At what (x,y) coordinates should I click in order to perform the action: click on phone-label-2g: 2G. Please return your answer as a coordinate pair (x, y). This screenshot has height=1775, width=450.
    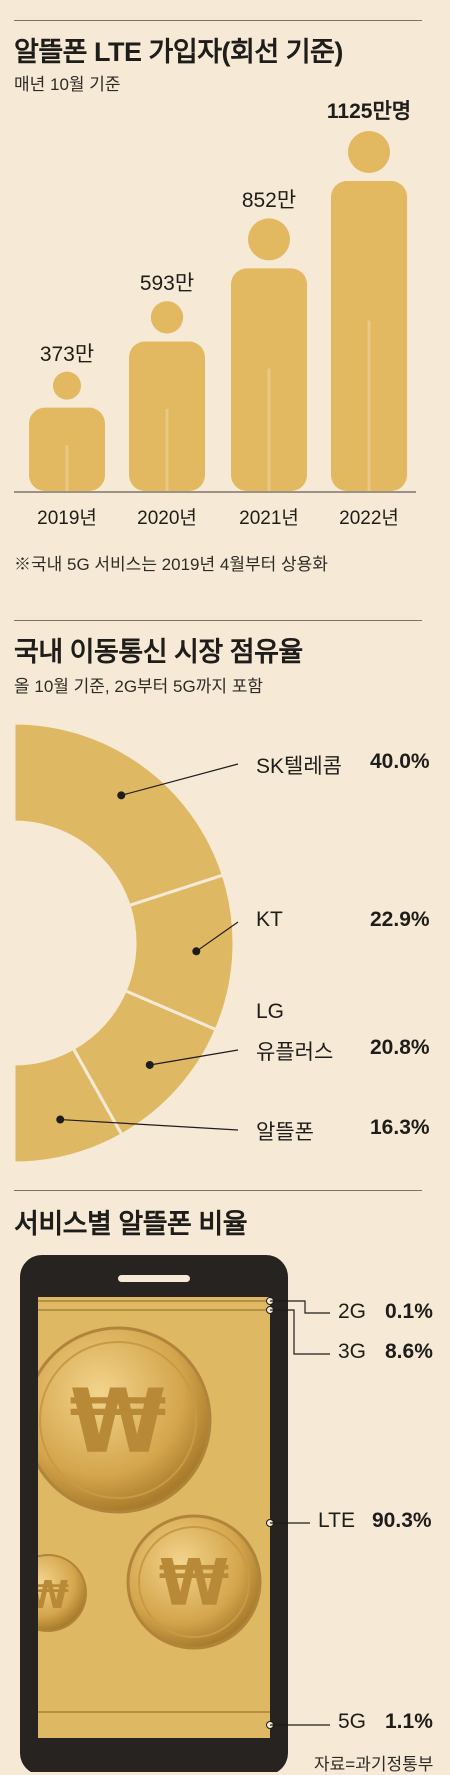
    Looking at the image, I should click on (352, 1311).